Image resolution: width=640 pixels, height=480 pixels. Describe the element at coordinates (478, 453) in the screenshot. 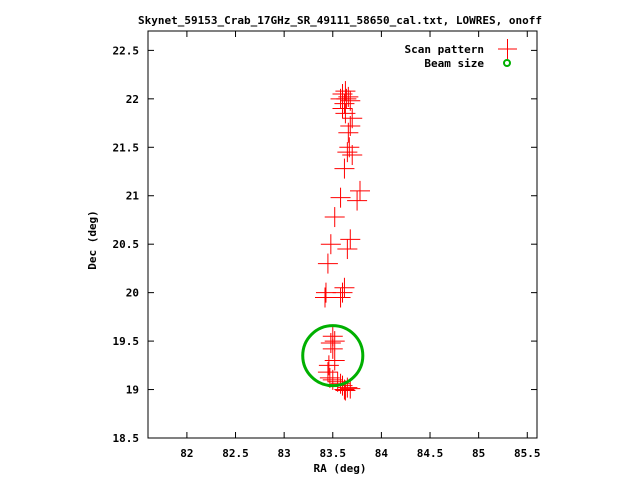

I see `x-tick-label: 85` at that location.